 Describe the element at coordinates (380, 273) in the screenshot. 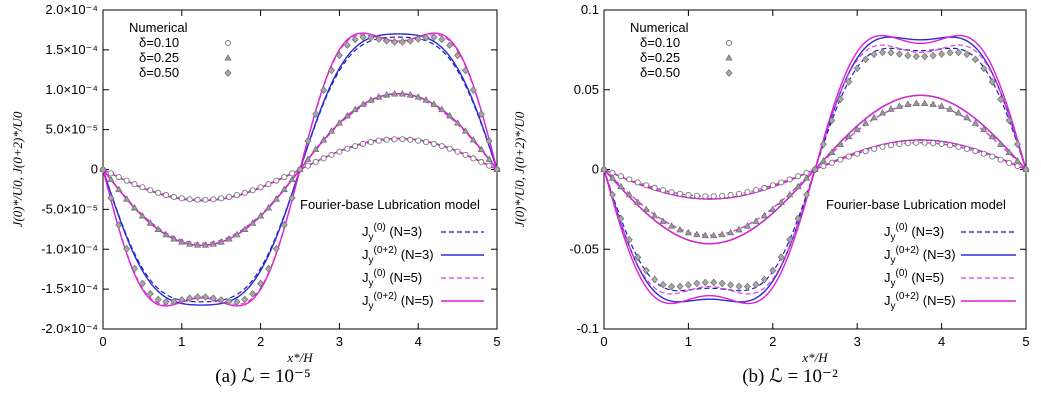

I see `legend-series-sup: (0)` at that location.